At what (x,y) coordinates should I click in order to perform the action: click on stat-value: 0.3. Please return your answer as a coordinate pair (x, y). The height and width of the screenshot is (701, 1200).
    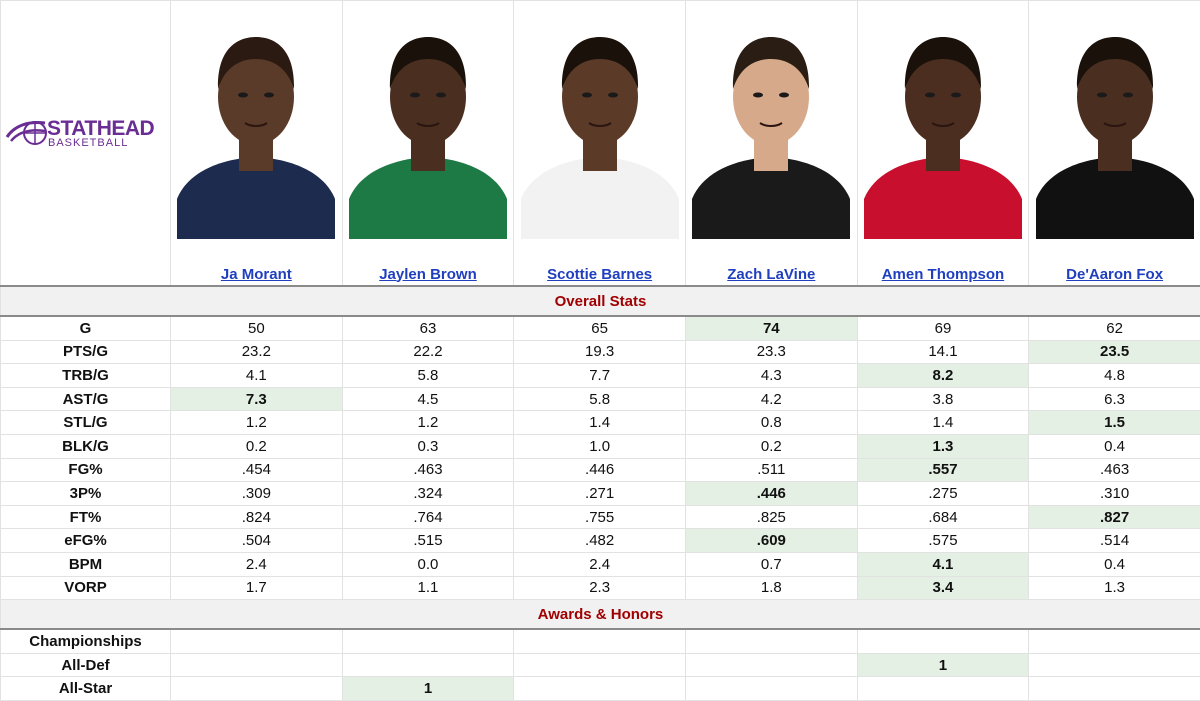
    Looking at the image, I should click on (428, 446).